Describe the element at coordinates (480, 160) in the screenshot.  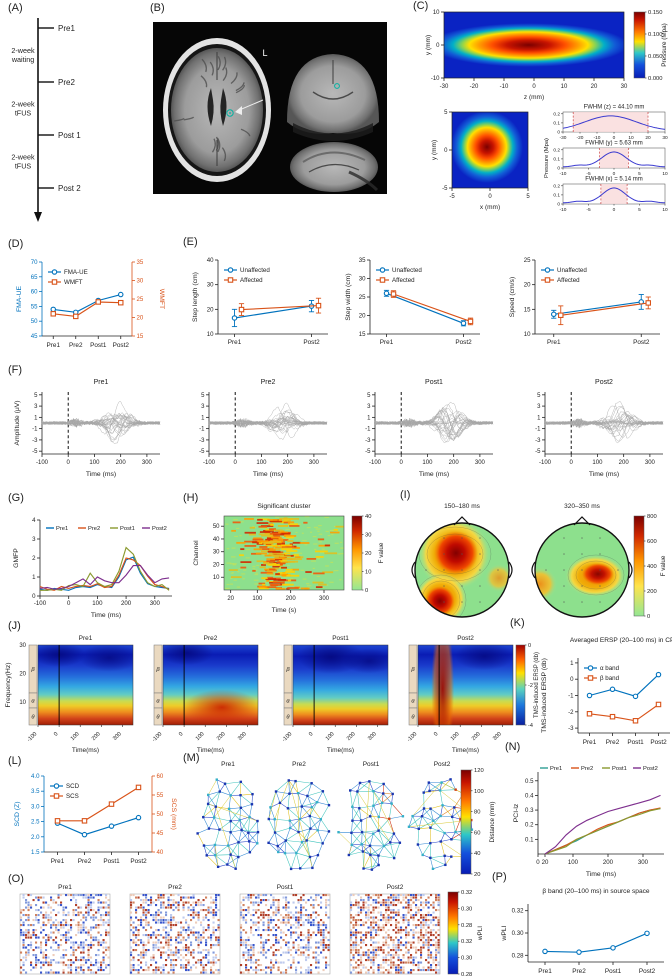
I see `panel-c-xy-axes: 5 0 -5 y (mm) -5 0 5 x (mm)` at that location.